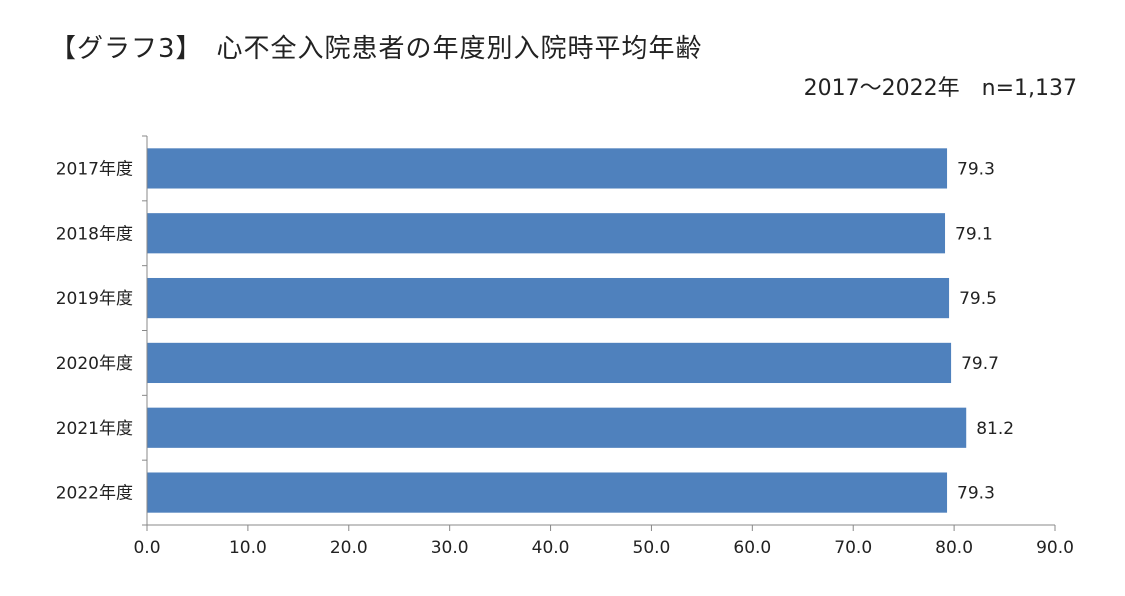 The height and width of the screenshot is (596, 1125). What do you see at coordinates (752, 548) in the screenshot?
I see `x-tick-label: 60.0` at bounding box center [752, 548].